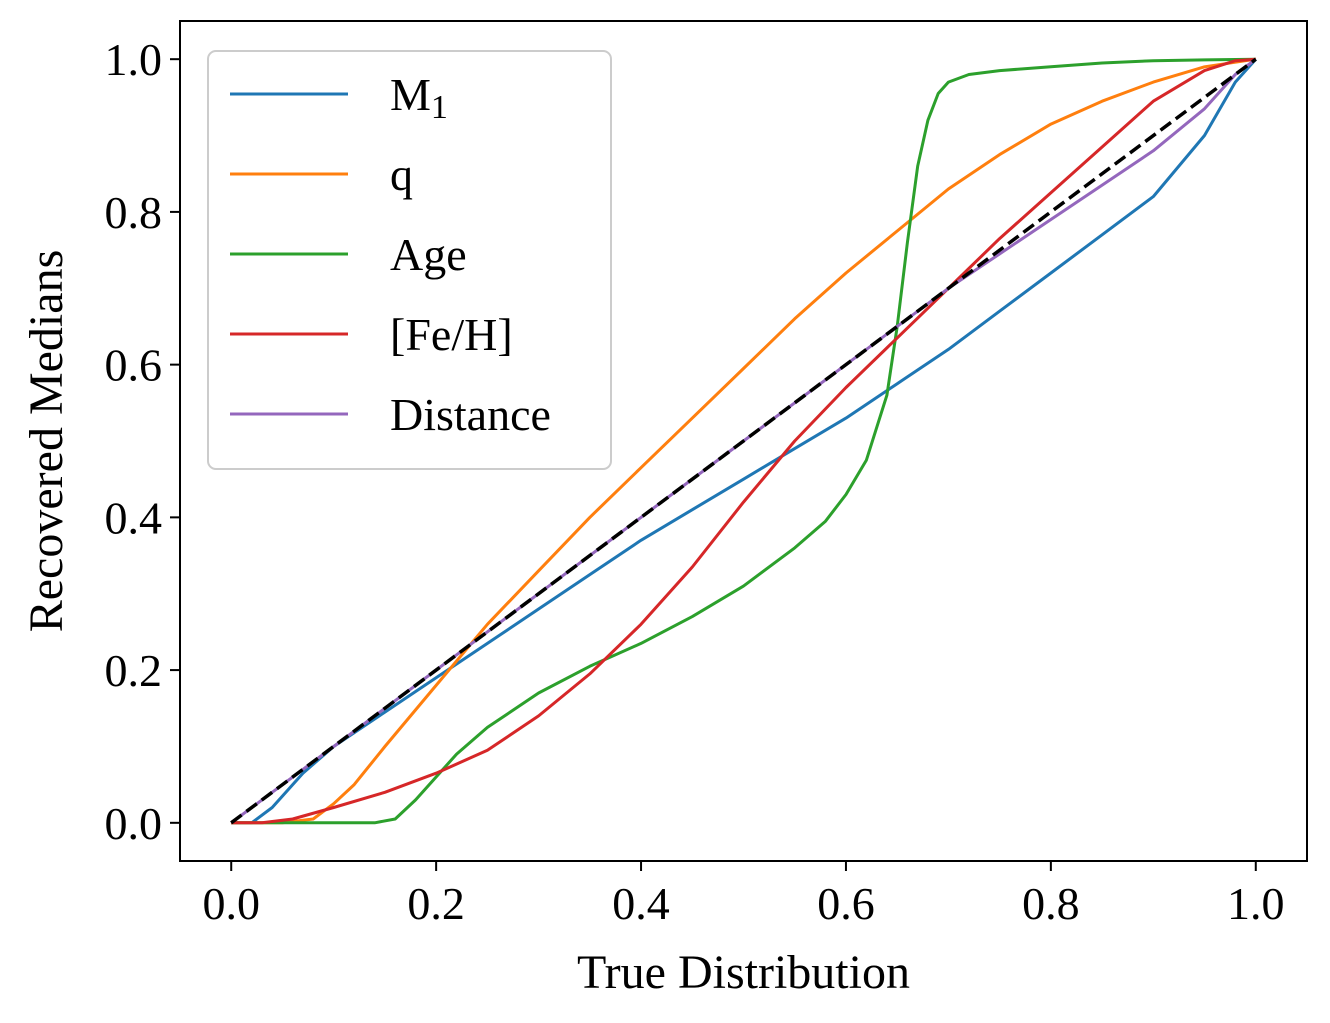 The width and height of the screenshot is (1330, 1023). What do you see at coordinates (134, 212) in the screenshot?
I see `y-tick-label: 0.8` at bounding box center [134, 212].